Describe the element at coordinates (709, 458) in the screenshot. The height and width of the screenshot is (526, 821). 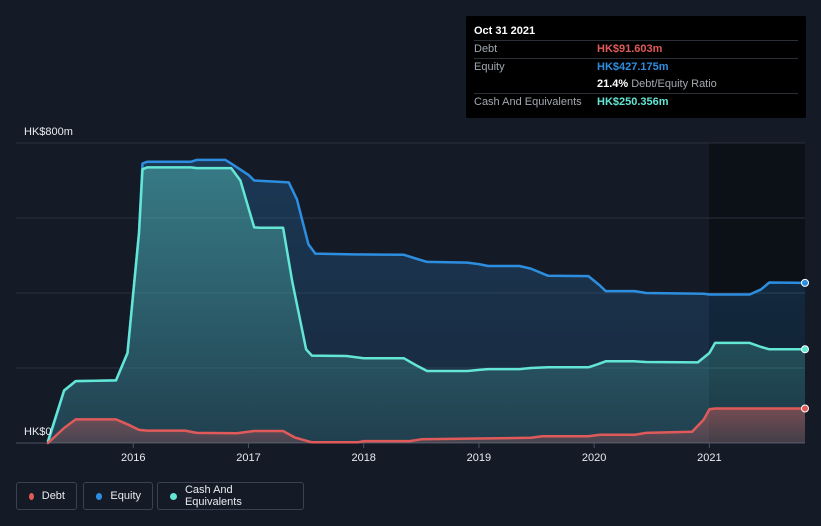
I see `x-tick-label: 2021` at that location.